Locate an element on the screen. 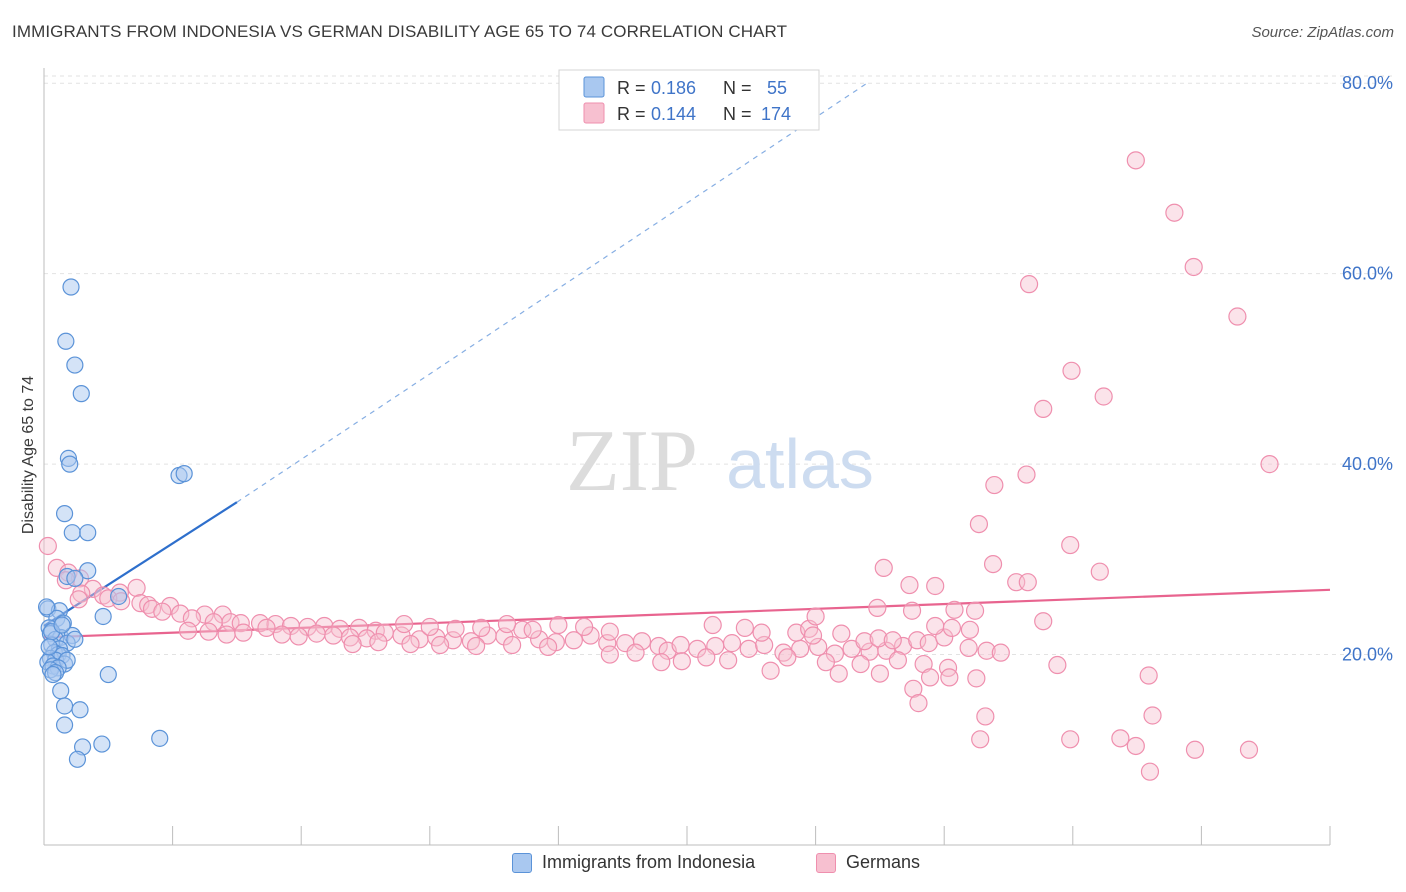 This screenshot has width=1406, height=892. legend-label-germans: Germans is located at coordinates (883, 862).